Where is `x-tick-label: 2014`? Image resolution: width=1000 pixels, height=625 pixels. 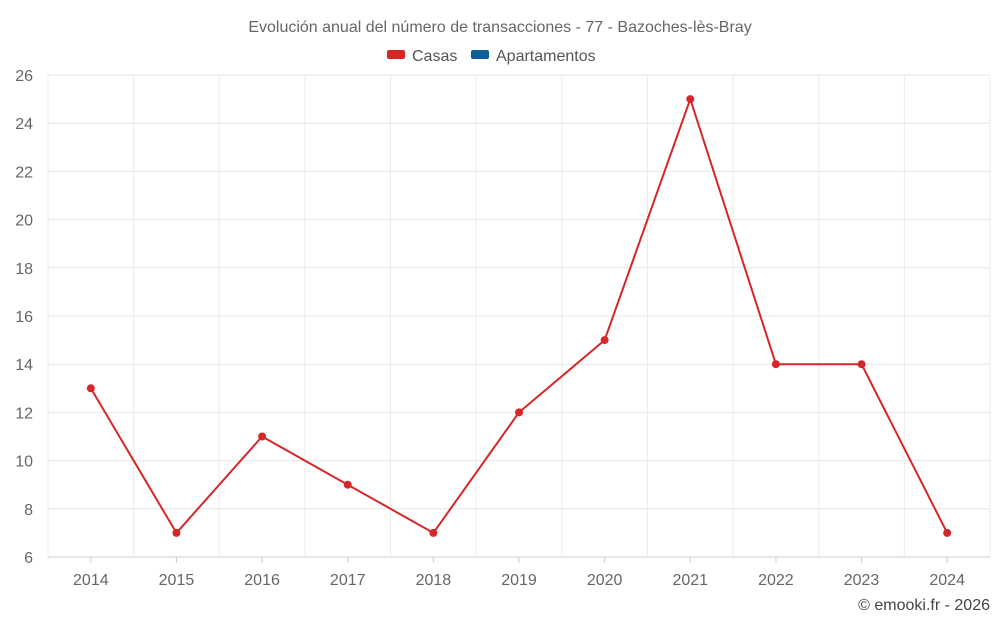 x-tick-label: 2014 is located at coordinates (91, 580).